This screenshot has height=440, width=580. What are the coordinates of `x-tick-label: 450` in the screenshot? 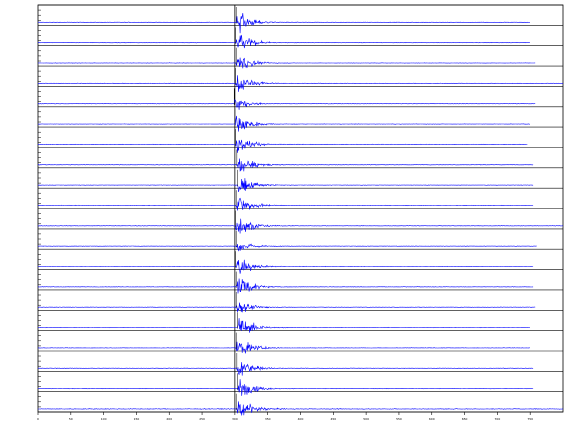 It's located at (333, 419).